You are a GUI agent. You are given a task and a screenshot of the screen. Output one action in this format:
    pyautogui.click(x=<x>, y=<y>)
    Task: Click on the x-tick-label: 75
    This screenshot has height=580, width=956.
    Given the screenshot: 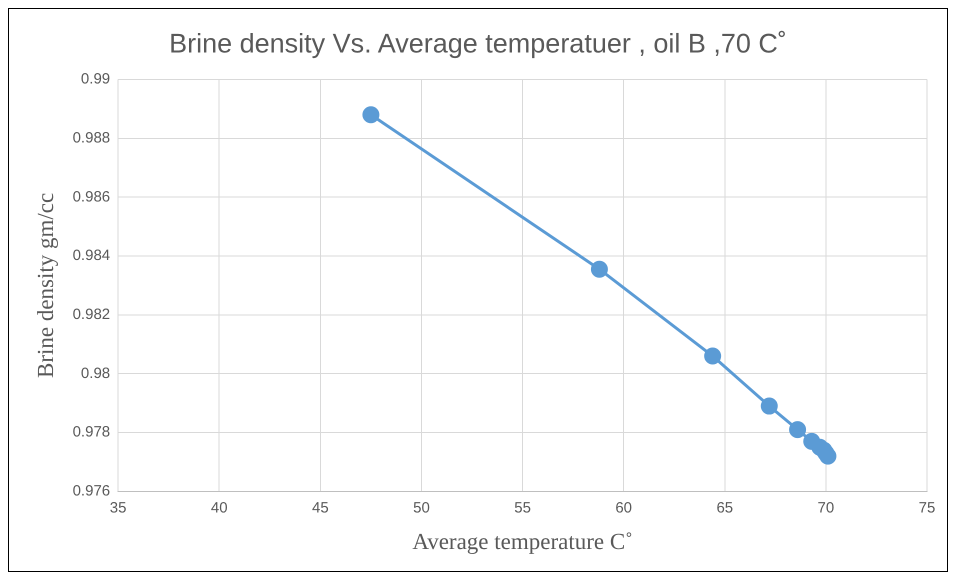 What is the action you would take?
    pyautogui.click(x=927, y=508)
    